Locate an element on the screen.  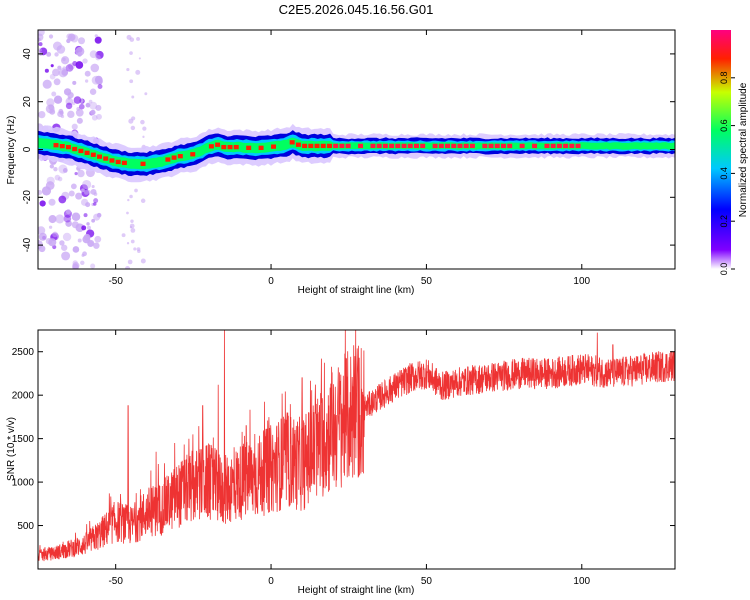
colorbar-tick-label: 0.4 is located at coordinates (724, 173).